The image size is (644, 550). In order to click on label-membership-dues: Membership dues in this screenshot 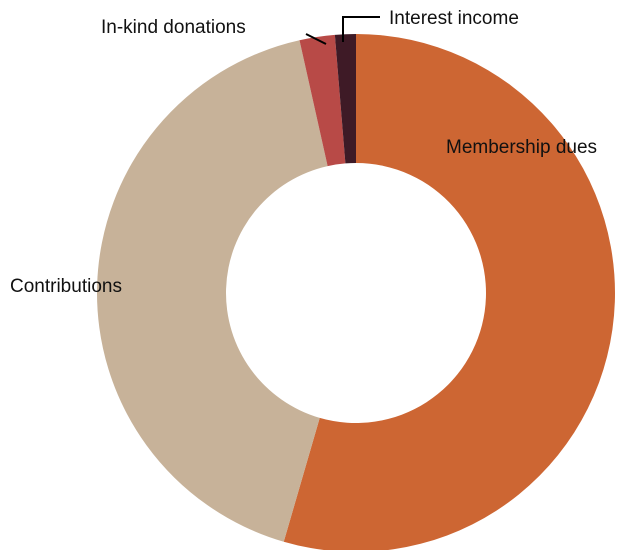, I will do `click(521, 147)`.